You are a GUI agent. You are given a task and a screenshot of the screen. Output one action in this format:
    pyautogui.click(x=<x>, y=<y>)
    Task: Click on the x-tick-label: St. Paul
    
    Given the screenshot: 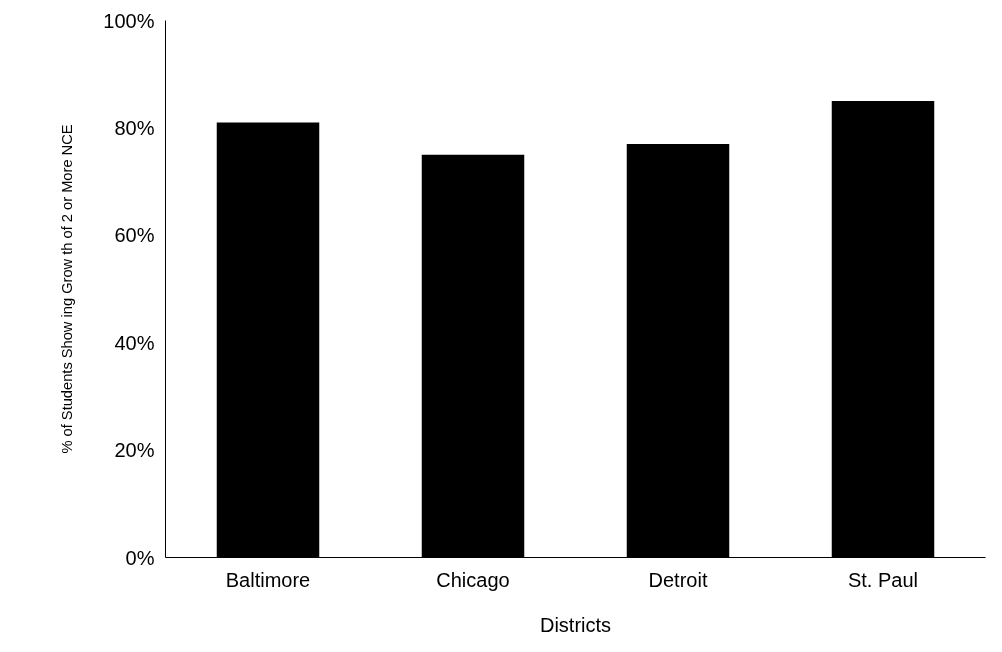 What is the action you would take?
    pyautogui.click(x=883, y=579)
    